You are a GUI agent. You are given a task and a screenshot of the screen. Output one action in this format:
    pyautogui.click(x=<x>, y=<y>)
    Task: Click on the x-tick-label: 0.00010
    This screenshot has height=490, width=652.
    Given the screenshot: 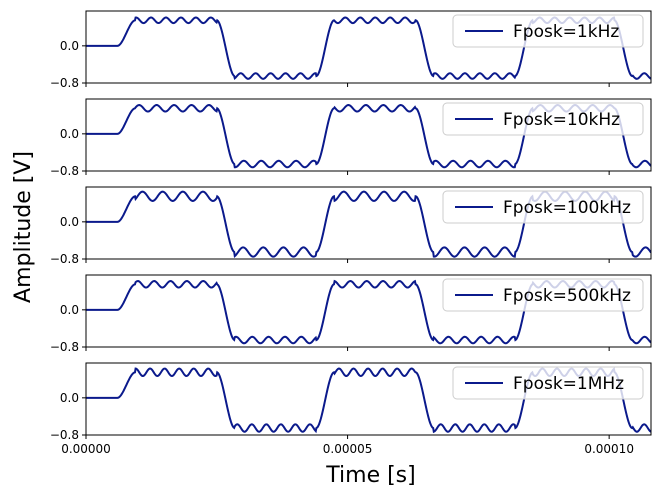 What is the action you would take?
    pyautogui.click(x=609, y=449)
    